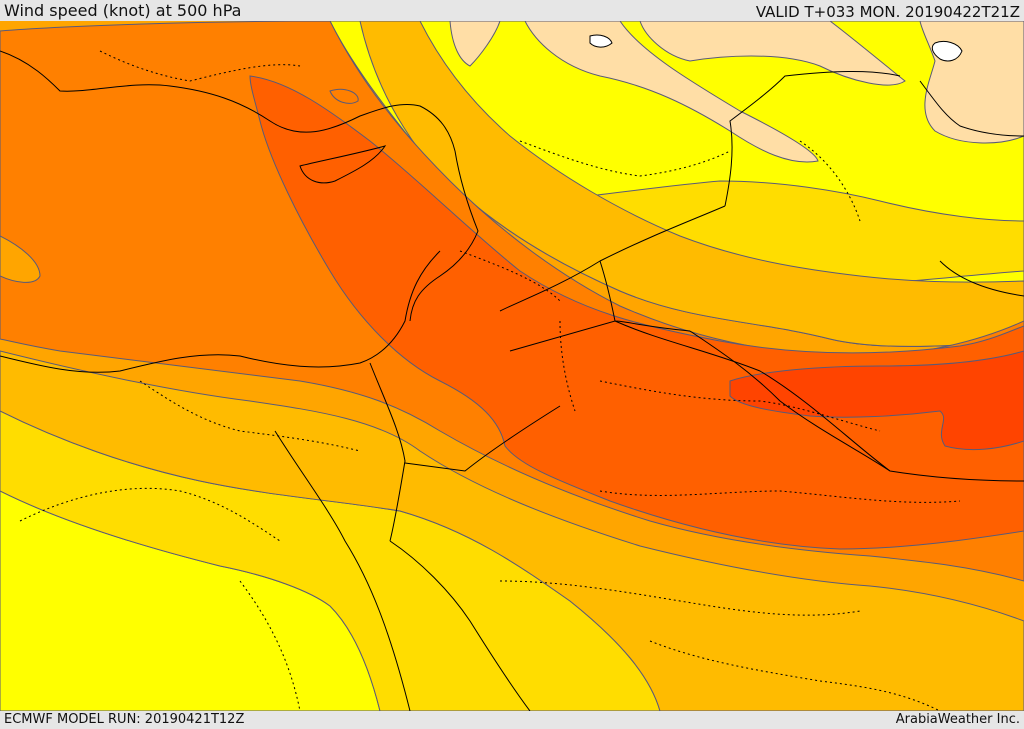 The width and height of the screenshot is (1024, 729). What do you see at coordinates (812, 138) in the screenshot?
I see `border-iraq` at bounding box center [812, 138].